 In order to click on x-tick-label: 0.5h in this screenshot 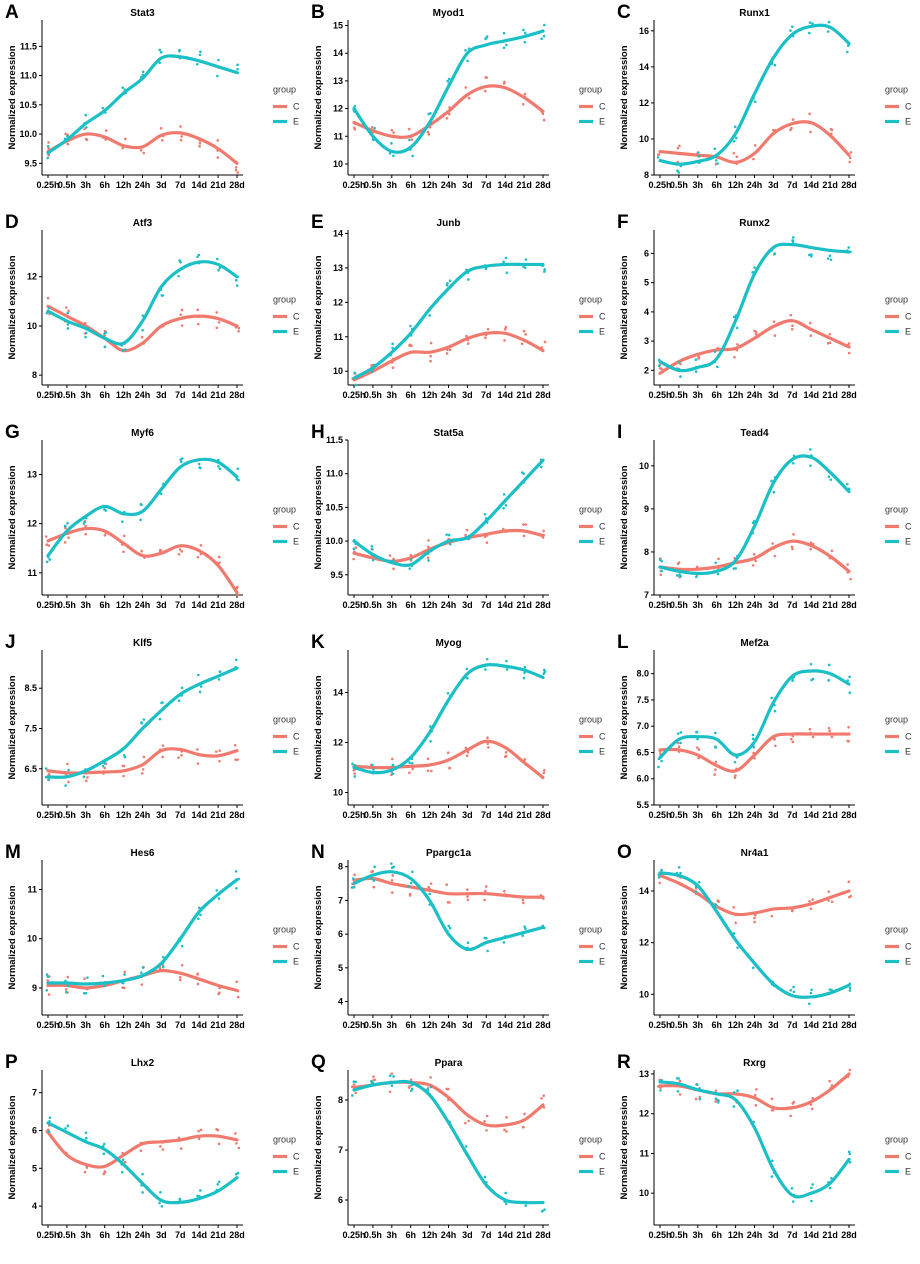, I will do `click(679, 605)`.